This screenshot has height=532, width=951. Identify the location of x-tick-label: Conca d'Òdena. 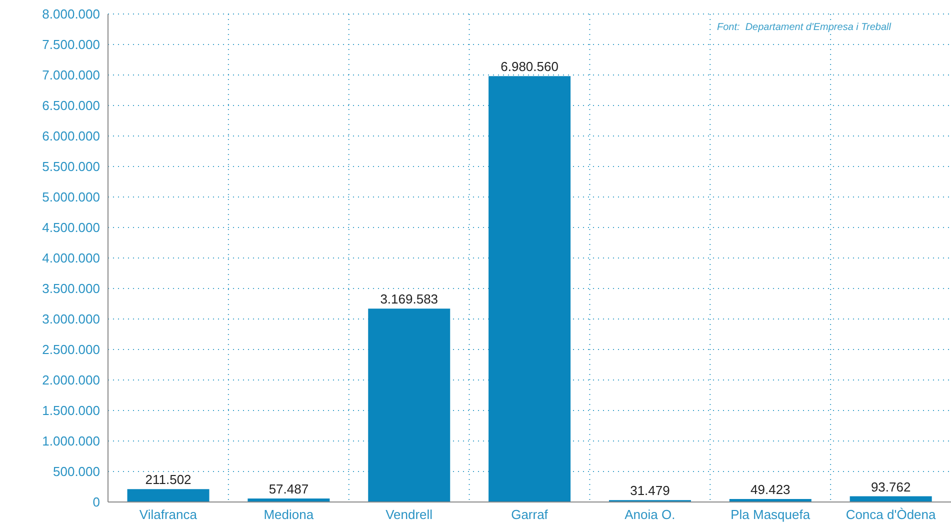
(891, 514).